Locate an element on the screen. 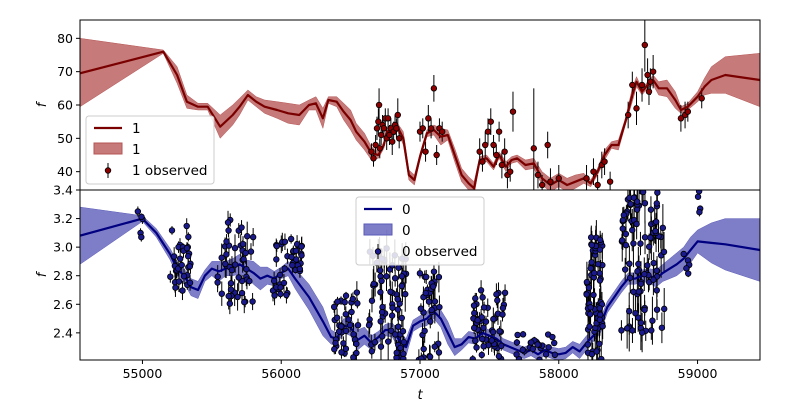 This screenshot has width=800, height=400. y-tick-label: 2.6 is located at coordinates (63, 304).